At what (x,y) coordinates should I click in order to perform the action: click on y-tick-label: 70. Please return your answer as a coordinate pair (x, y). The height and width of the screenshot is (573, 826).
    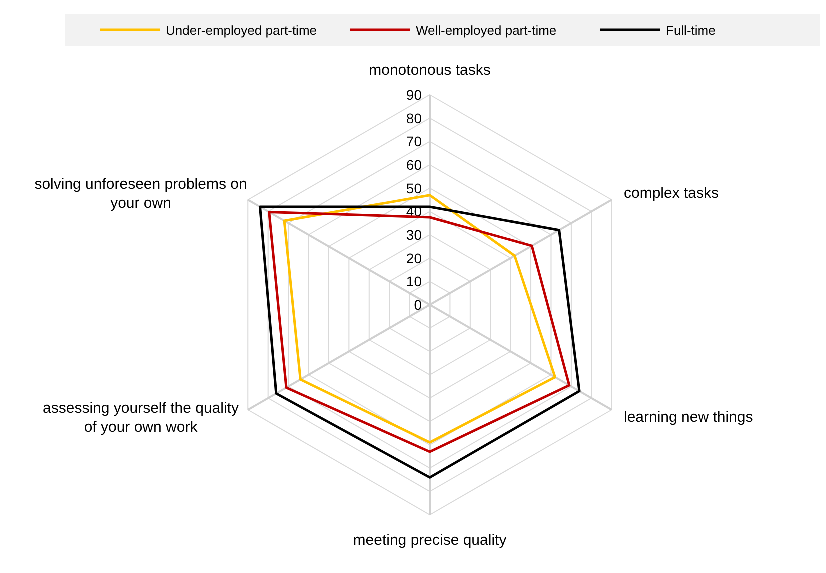
    Looking at the image, I should click on (414, 142).